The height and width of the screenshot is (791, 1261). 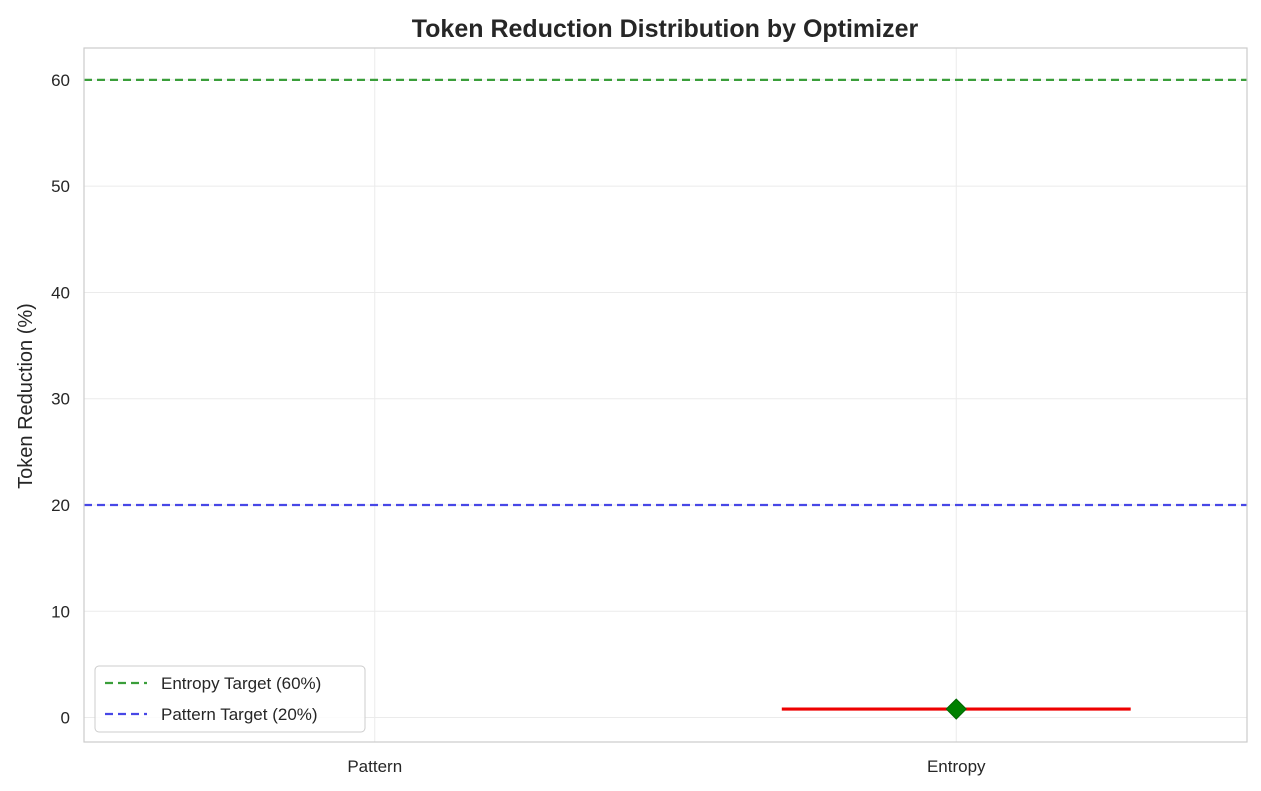 What do you see at coordinates (26, 396) in the screenshot?
I see `y-axis-label: Token Reduction (%)` at bounding box center [26, 396].